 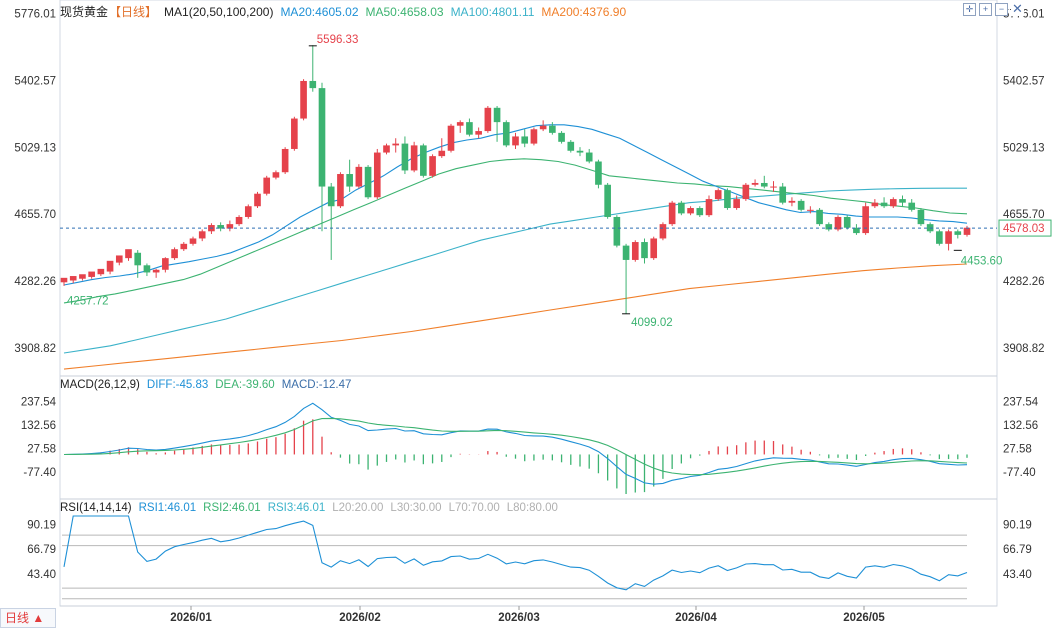 I want to click on y-tick-right: 5029.13, so click(x=1024, y=148).